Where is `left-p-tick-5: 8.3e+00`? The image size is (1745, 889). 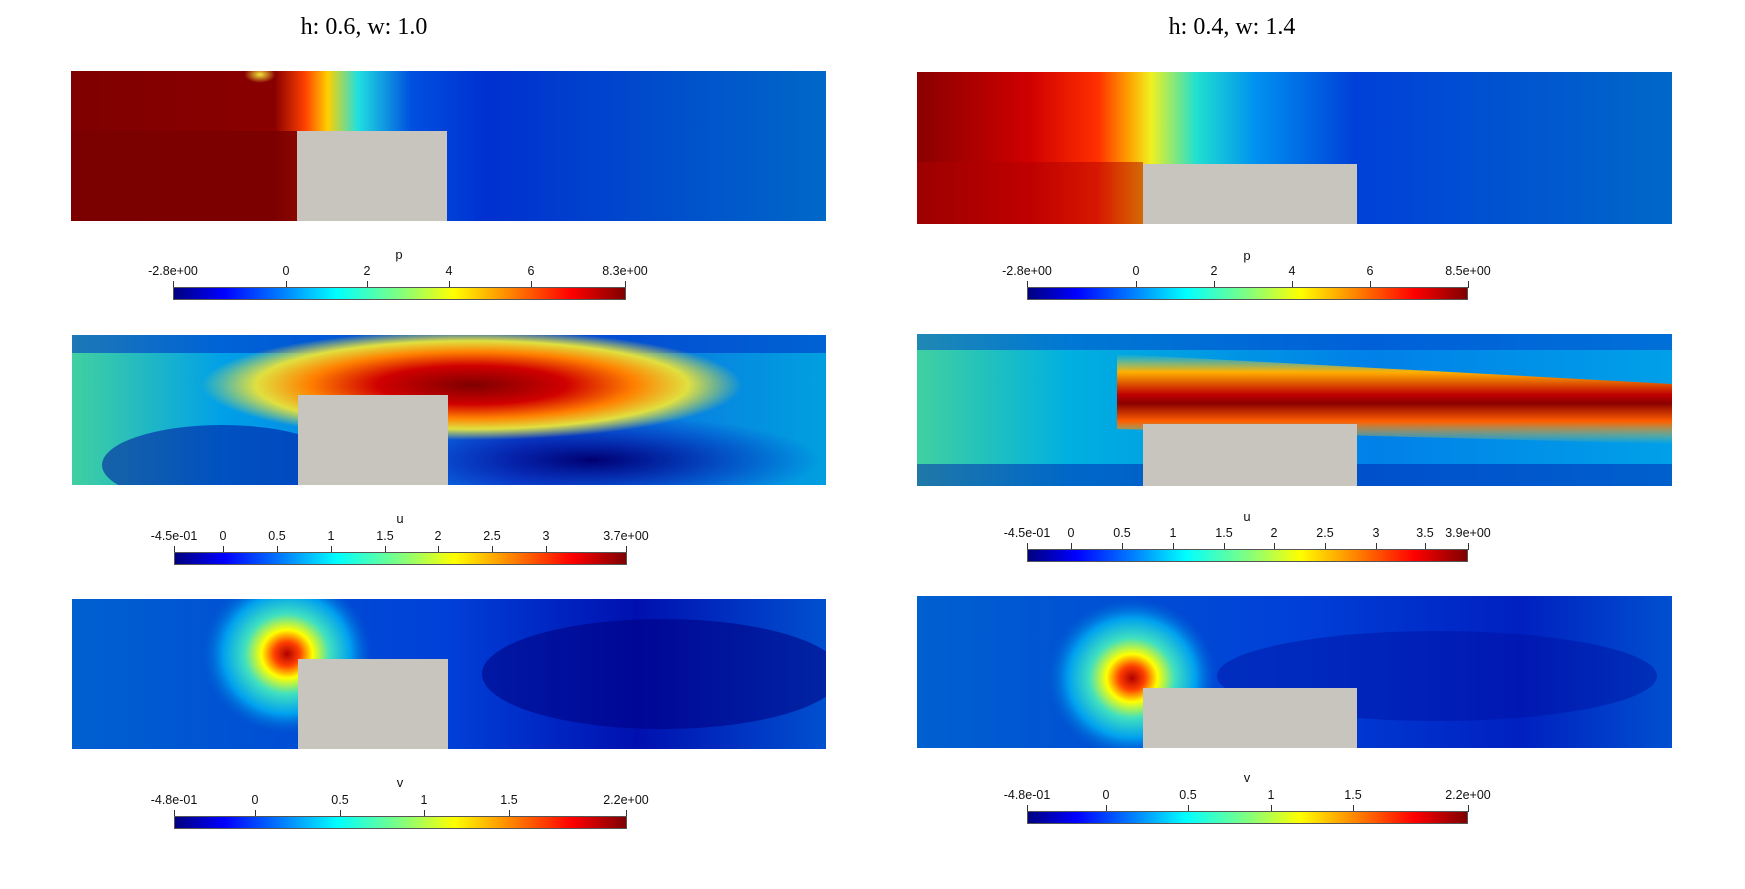
left-p-tick-5: 8.3e+00 is located at coordinates (625, 271).